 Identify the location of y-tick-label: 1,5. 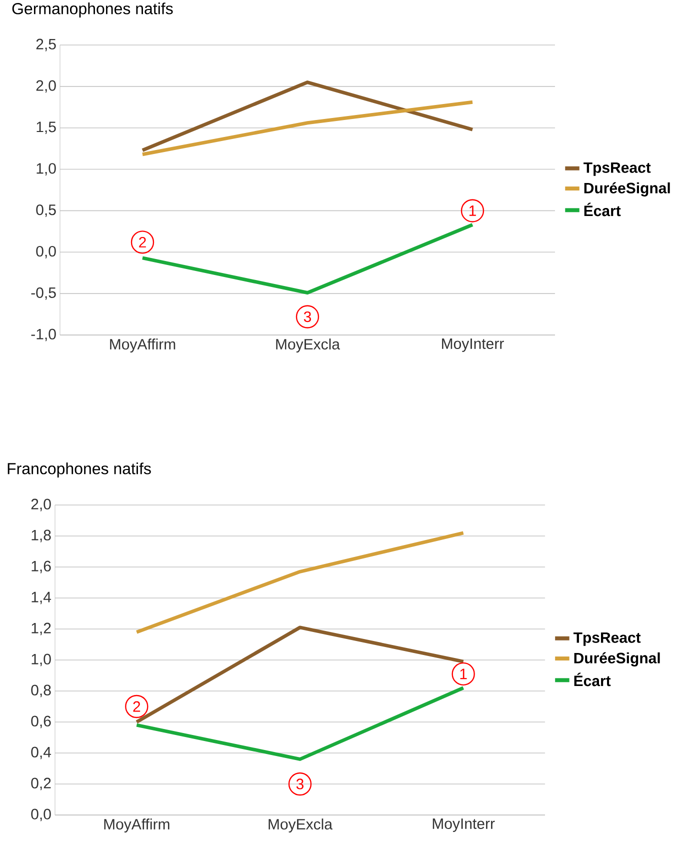
(46, 128).